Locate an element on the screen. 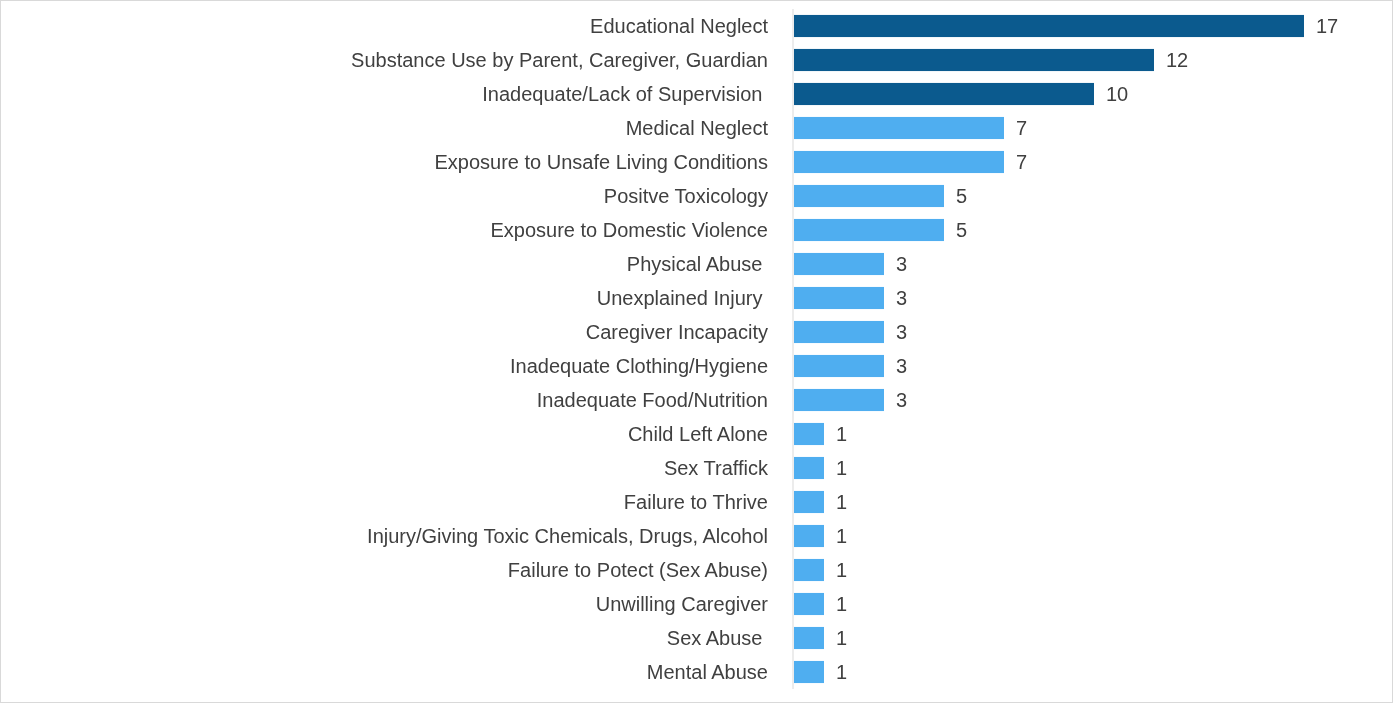 Image resolution: width=1393 pixels, height=703 pixels. y-tick-label: Exposure to Domestic Violence is located at coordinates (629, 230).